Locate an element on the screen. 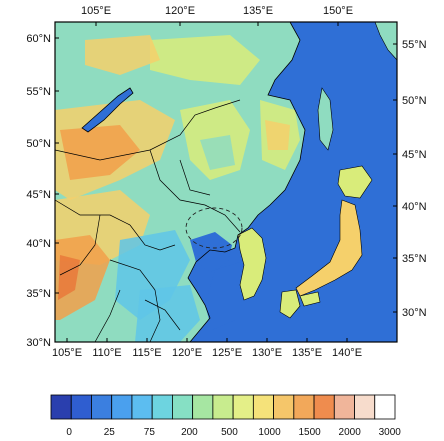  right-tick-label: 50°N is located at coordinates (414, 101).